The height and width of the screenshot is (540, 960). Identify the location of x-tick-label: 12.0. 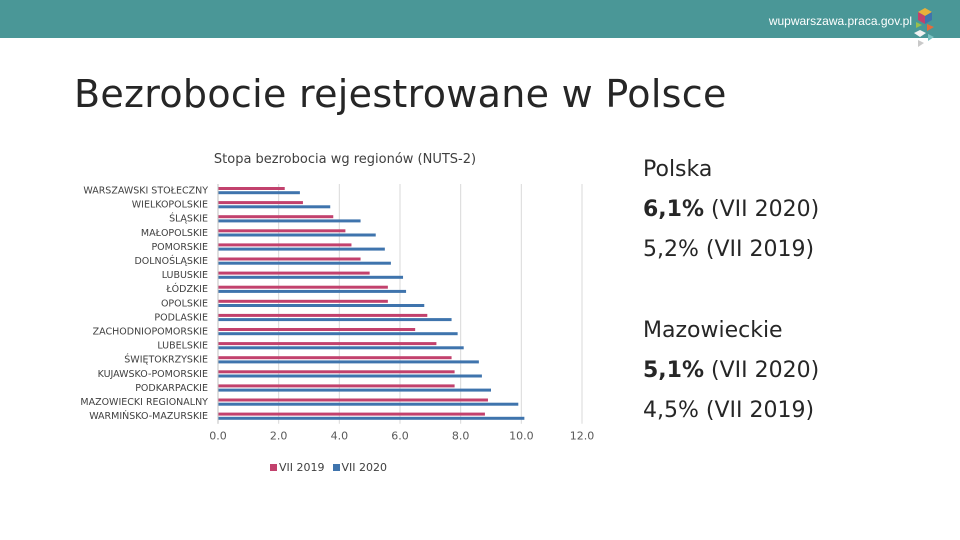
(582, 436).